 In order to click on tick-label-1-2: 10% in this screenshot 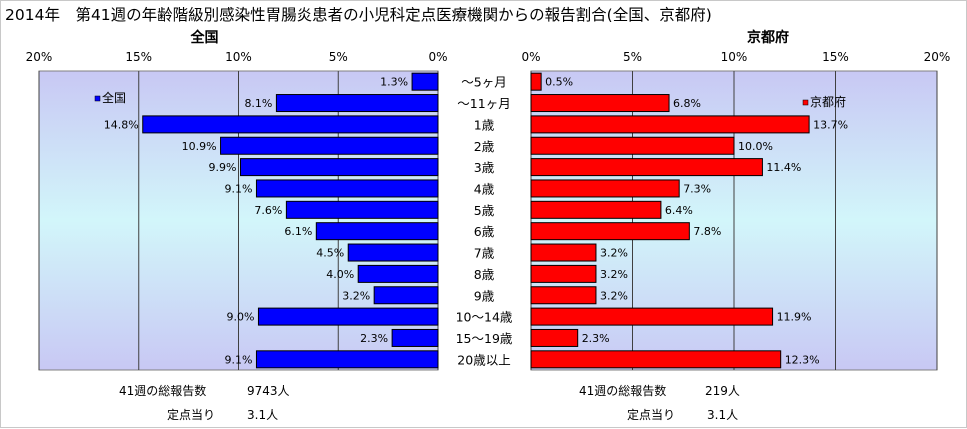, I will do `click(734, 57)`.